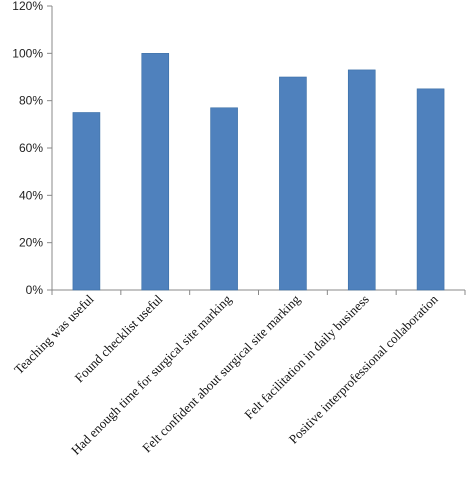 This screenshot has height=482, width=472. Describe the element at coordinates (27, 53) in the screenshot. I see `y-tick-label: 100%` at that location.